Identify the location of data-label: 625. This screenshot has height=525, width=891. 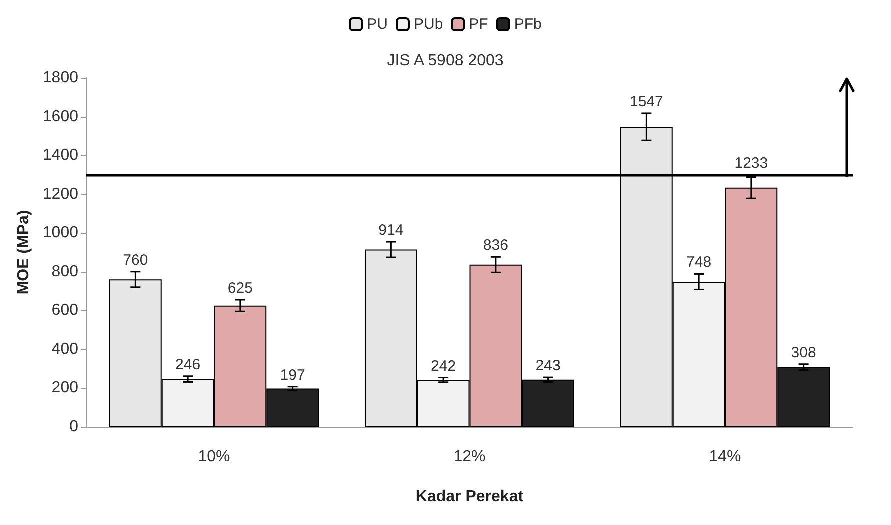
(240, 289).